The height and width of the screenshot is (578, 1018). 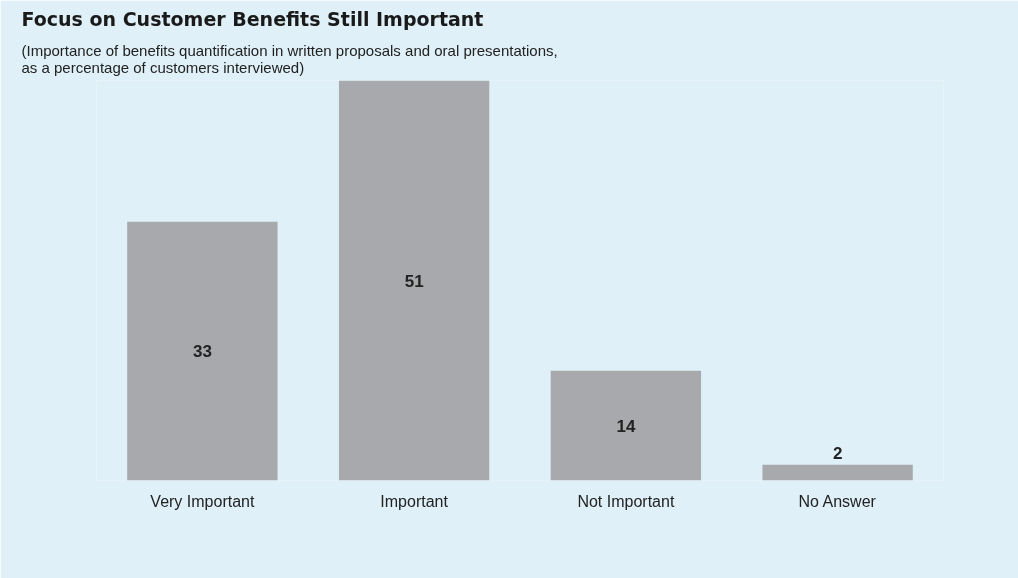 I want to click on x-tick-label: Not Important, so click(x=626, y=501).